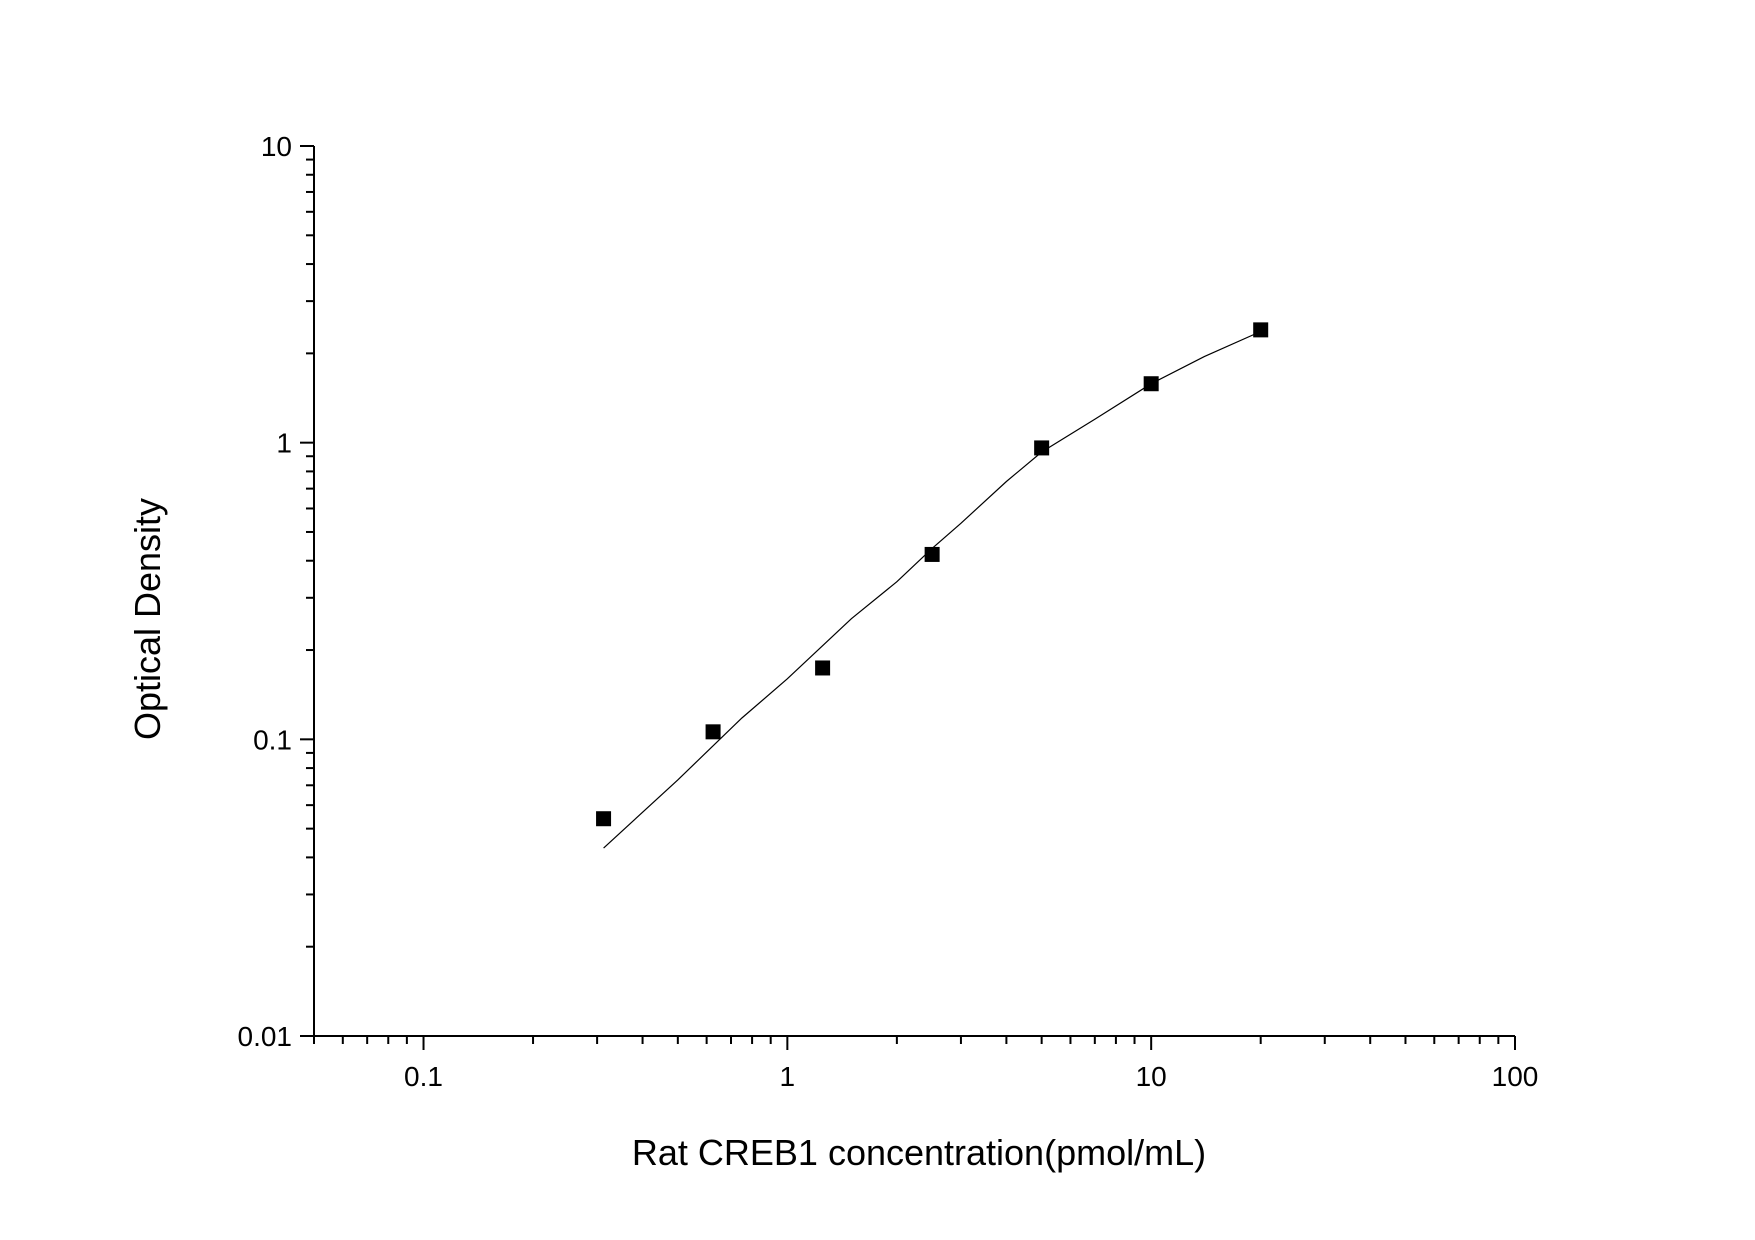  I want to click on y-tick-label: 1, so click(284, 443).